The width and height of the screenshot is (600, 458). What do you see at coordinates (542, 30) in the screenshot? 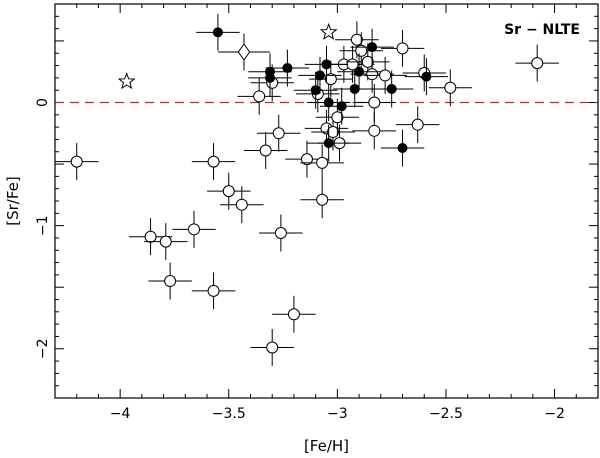
I see `chart-annotation: Sr − NLTE` at bounding box center [542, 30].